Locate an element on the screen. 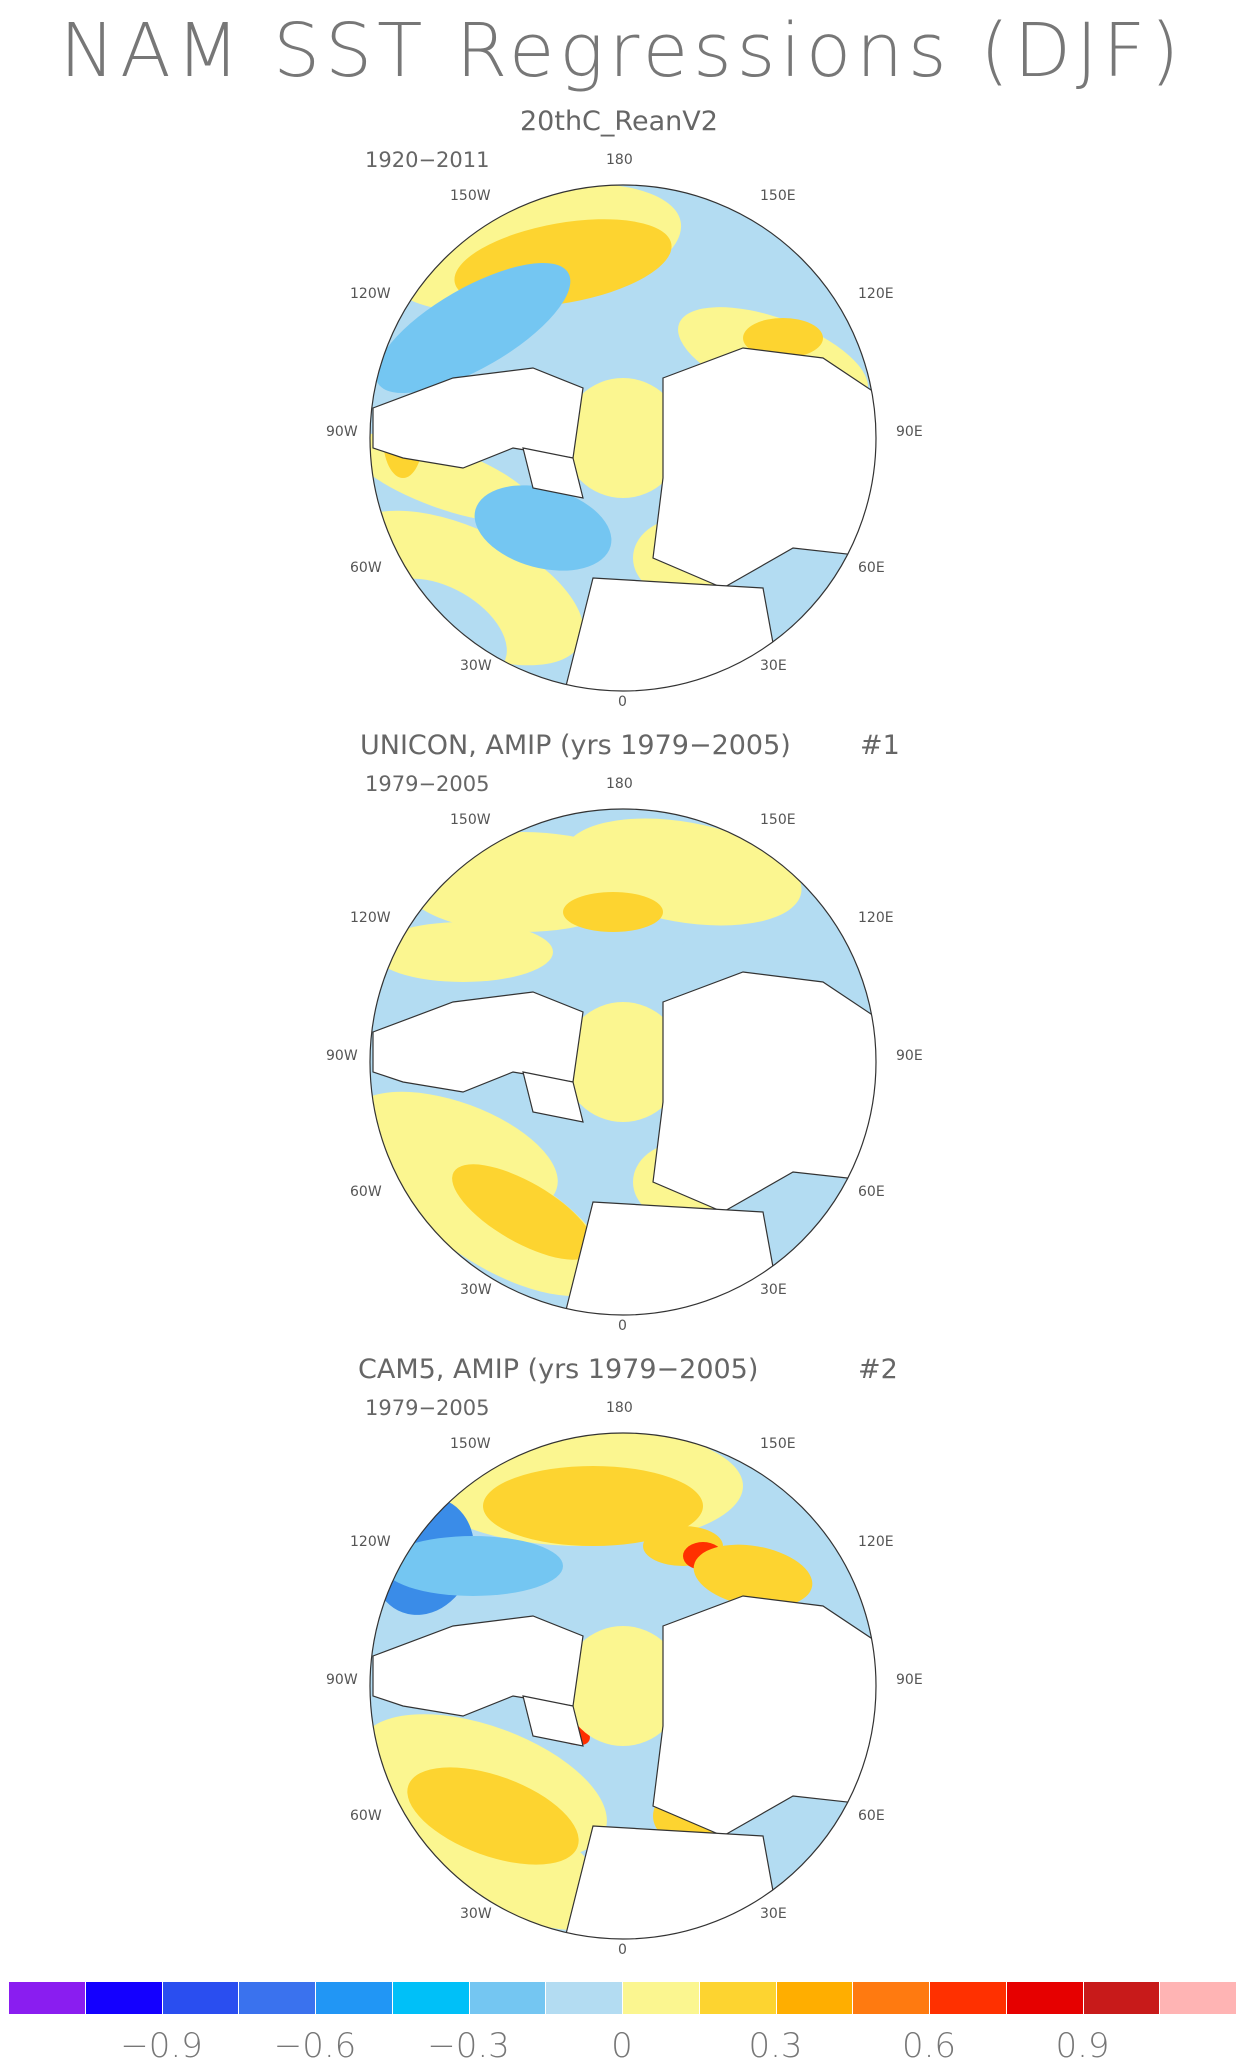 The height and width of the screenshot is (2066, 1244). colorbar-tick-label: 0 is located at coordinates (622, 2046).